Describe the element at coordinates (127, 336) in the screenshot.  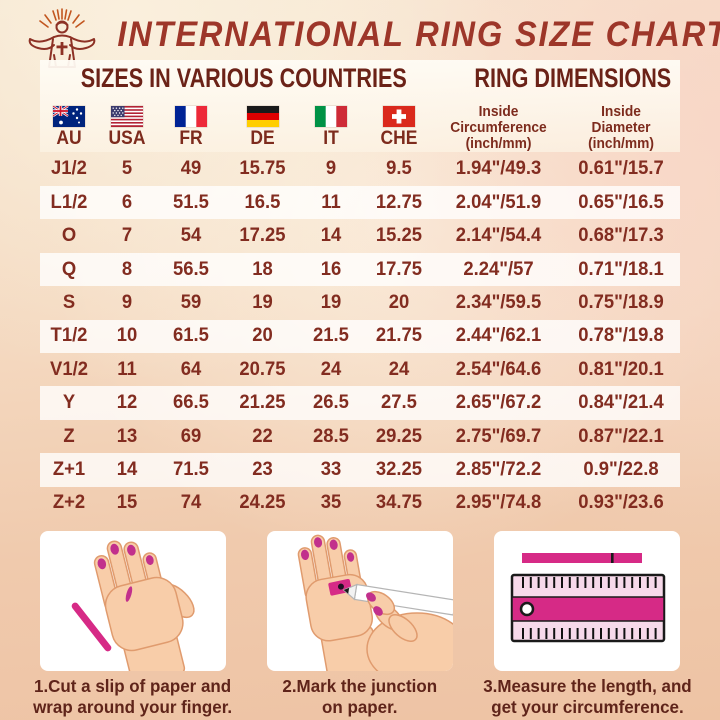
I see `table-cell: 10` at that location.